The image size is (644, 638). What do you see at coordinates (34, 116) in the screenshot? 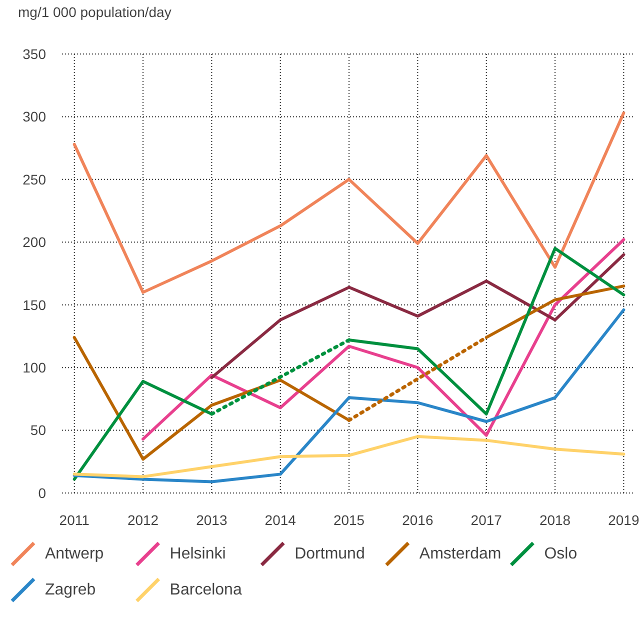
I see `y-tick-label: 300` at bounding box center [34, 116].